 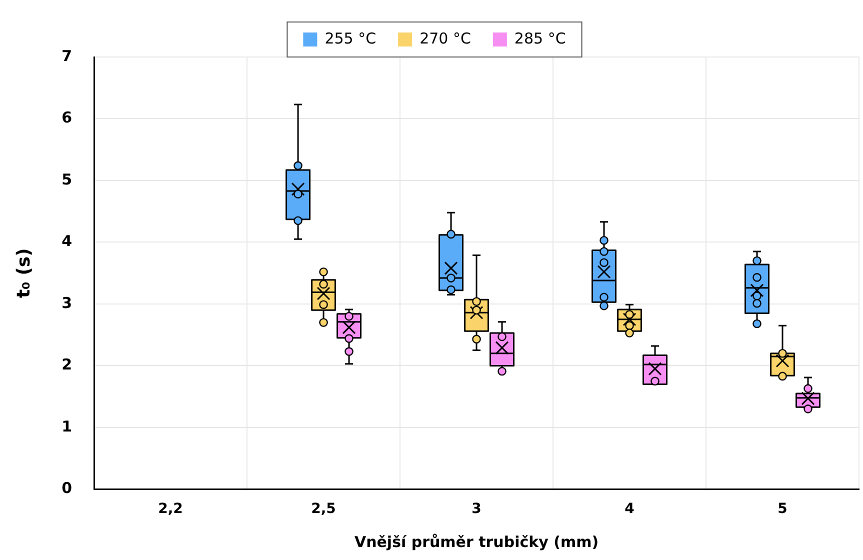 I want to click on y-tick-label: 2, so click(x=67, y=365).